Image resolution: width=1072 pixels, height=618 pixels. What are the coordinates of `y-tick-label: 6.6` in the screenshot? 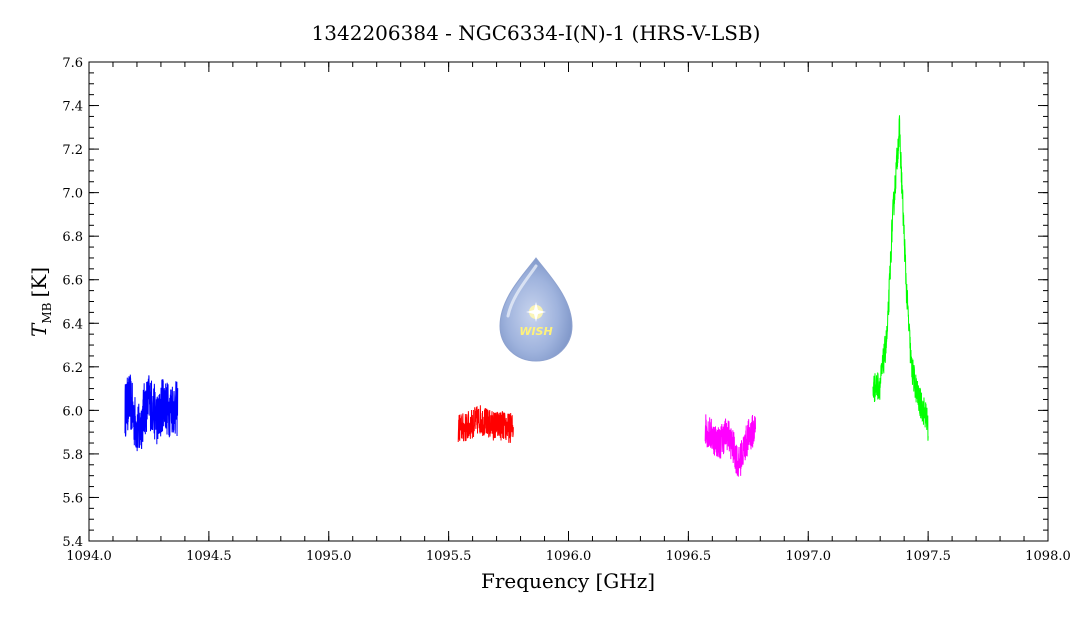 It's located at (72, 281).